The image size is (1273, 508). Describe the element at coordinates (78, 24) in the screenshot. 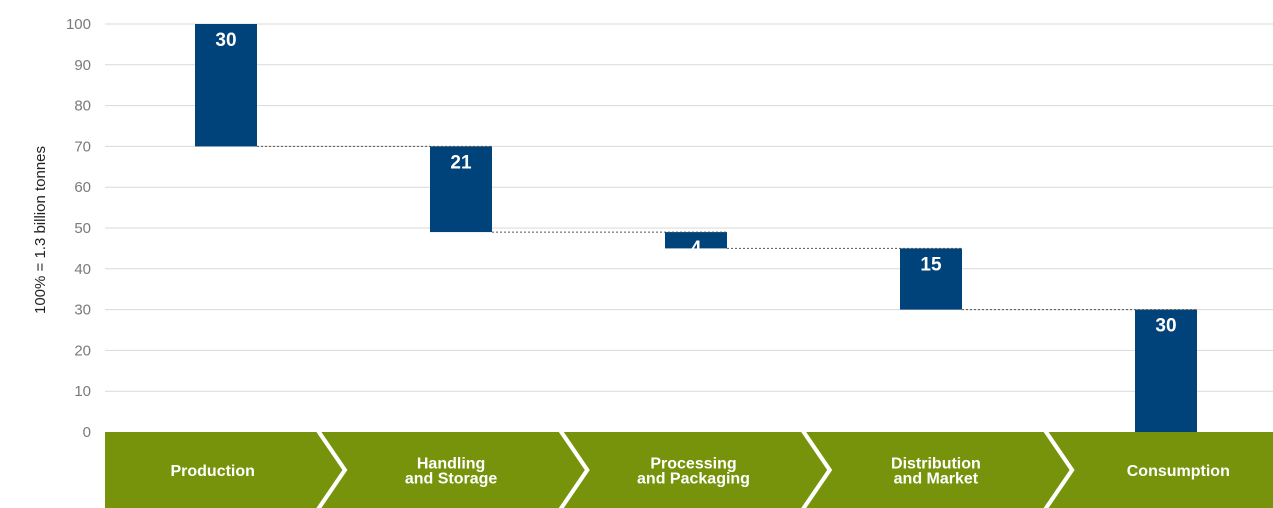

I see `y-tick-label: 100` at that location.